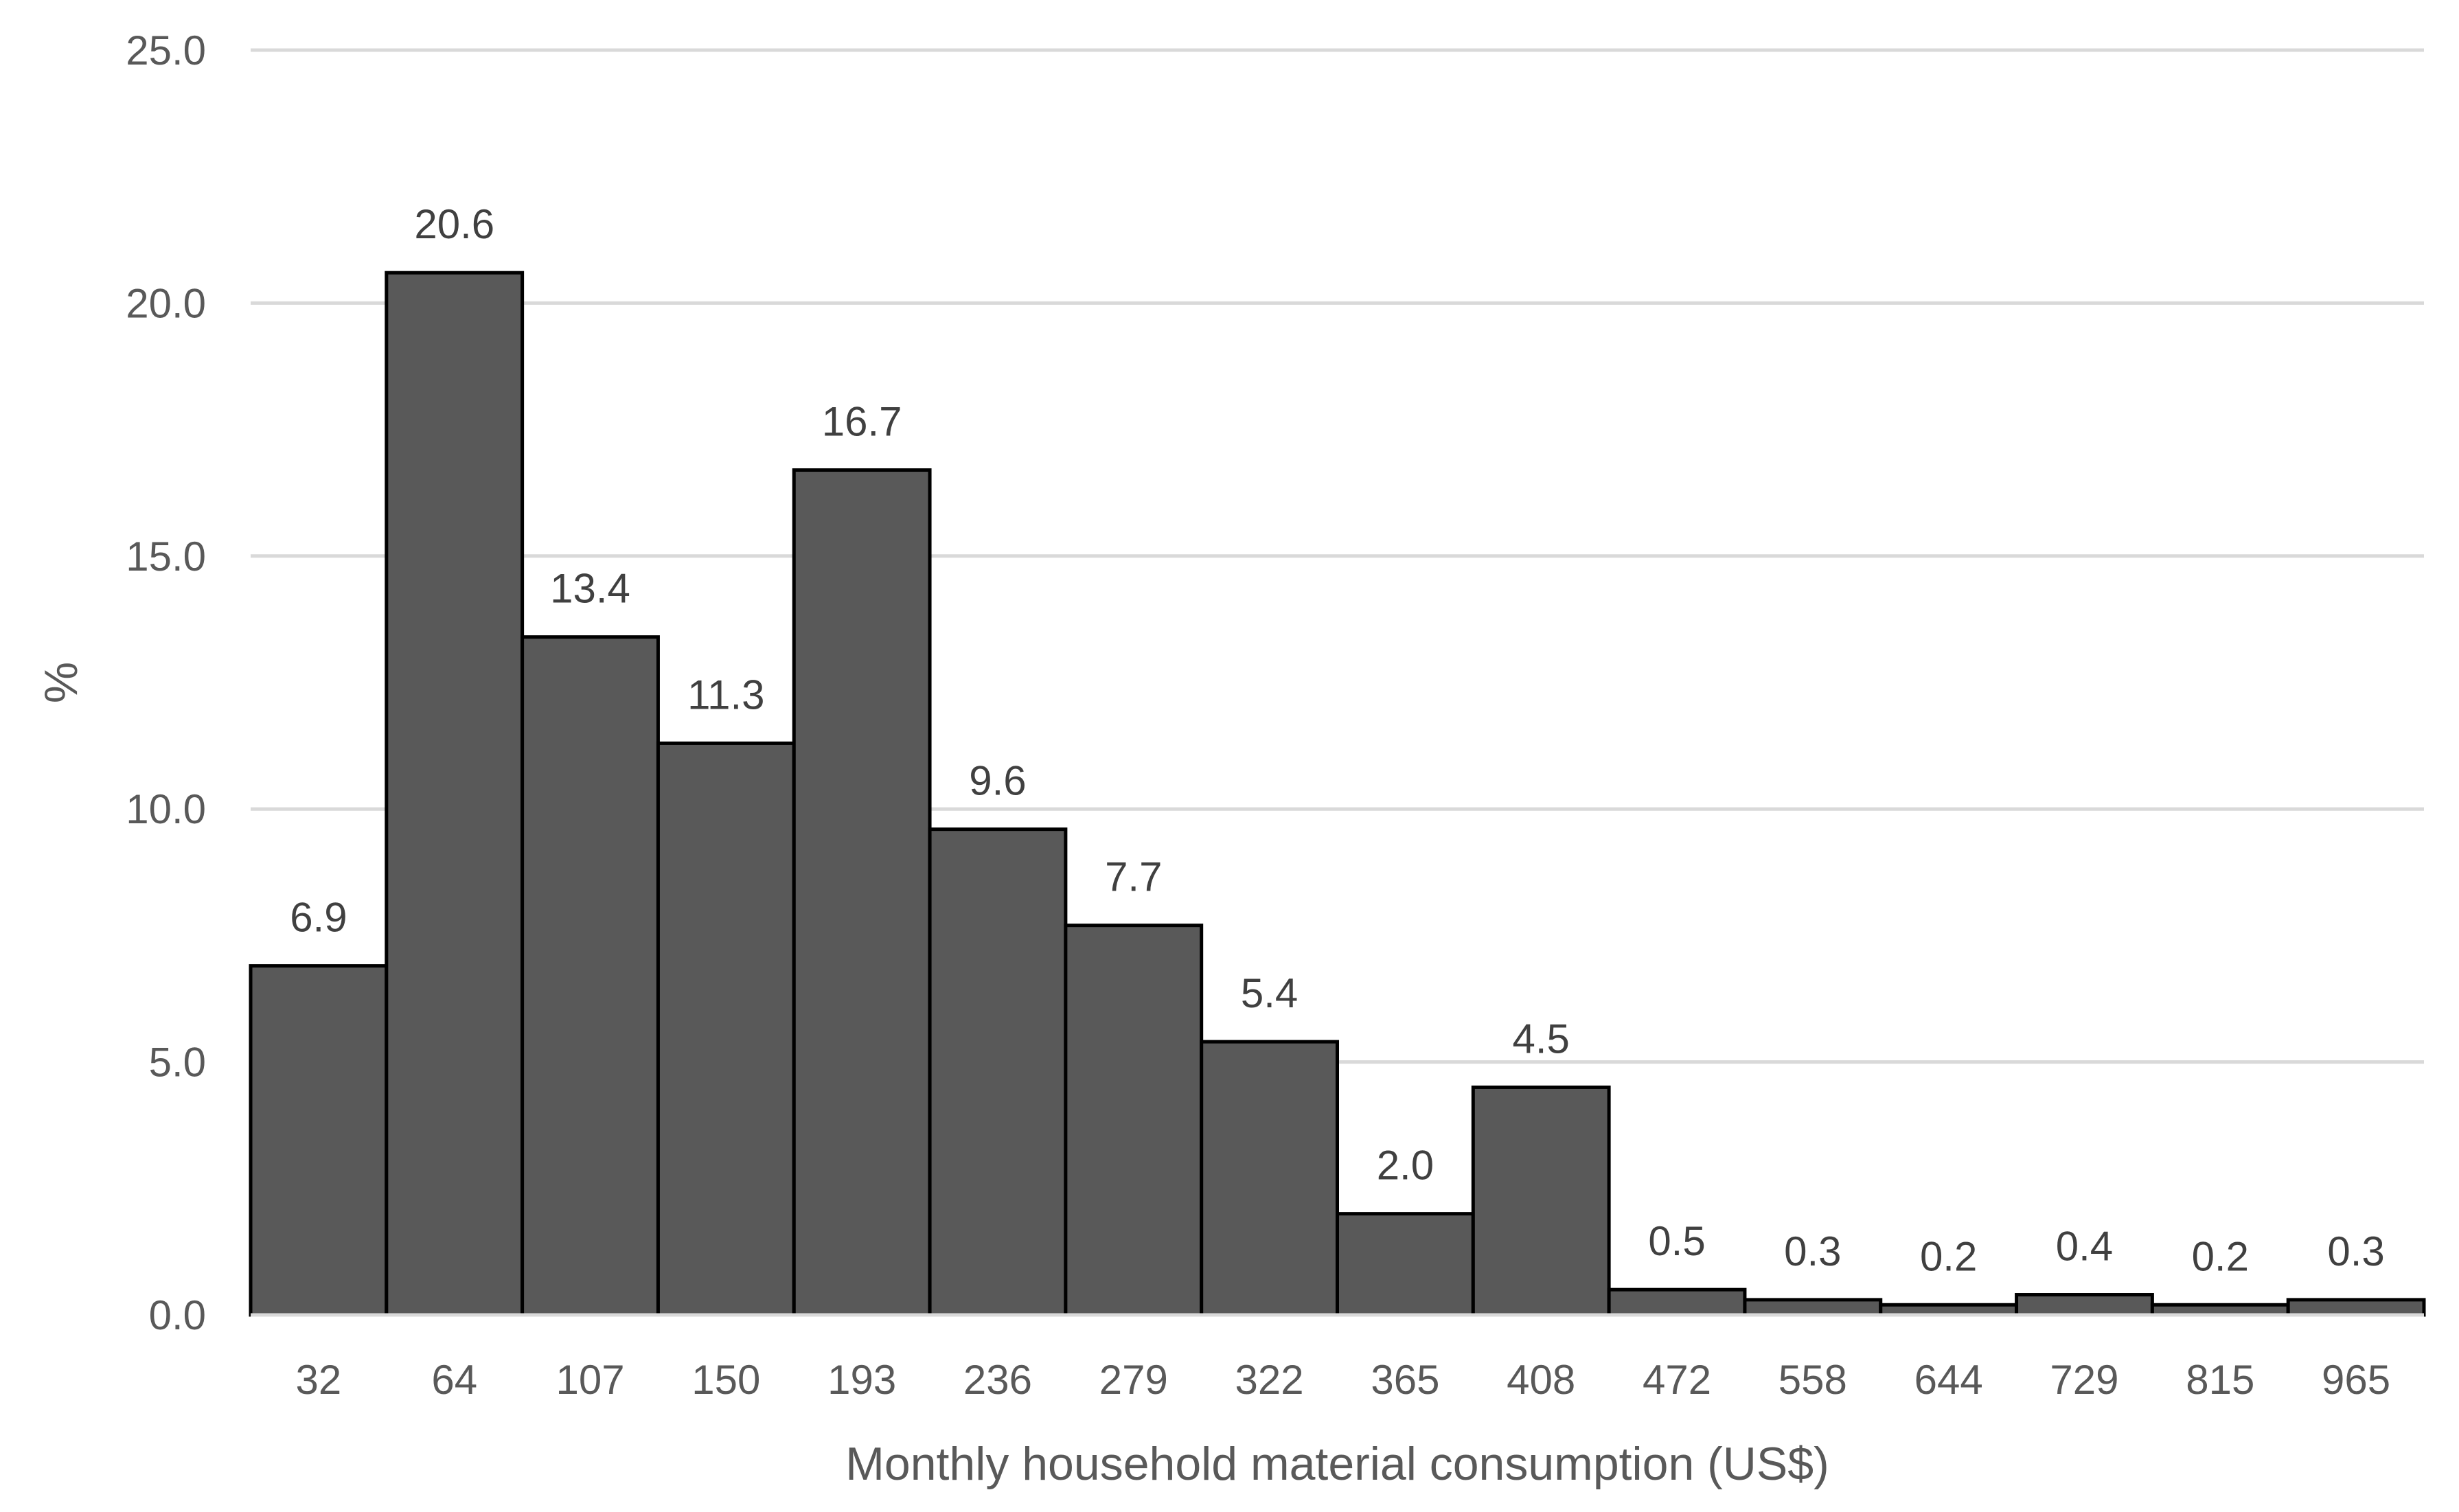 Image resolution: width=2459 pixels, height=1512 pixels. I want to click on x-tick-label: 365, so click(1405, 1380).